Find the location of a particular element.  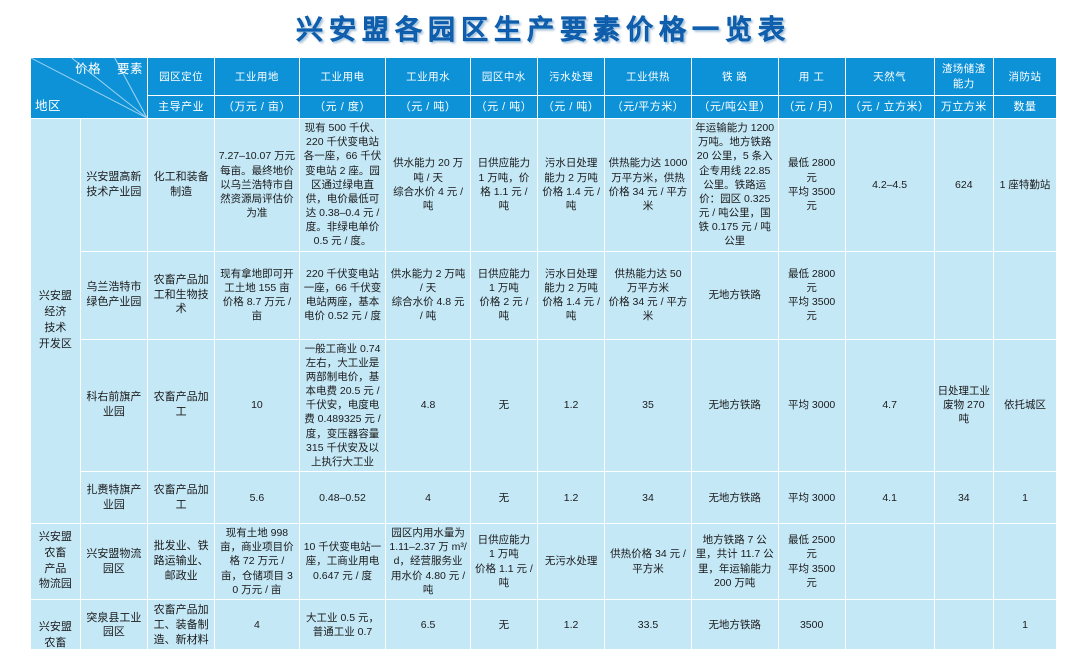

data-cell: 6.5 is located at coordinates (428, 623).